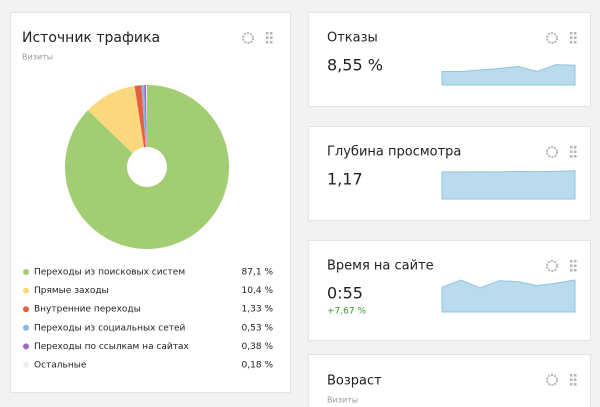 This screenshot has height=407, width=600. Describe the element at coordinates (87, 310) in the screenshot. I see `legend-label: Внутренние переходы` at that location.